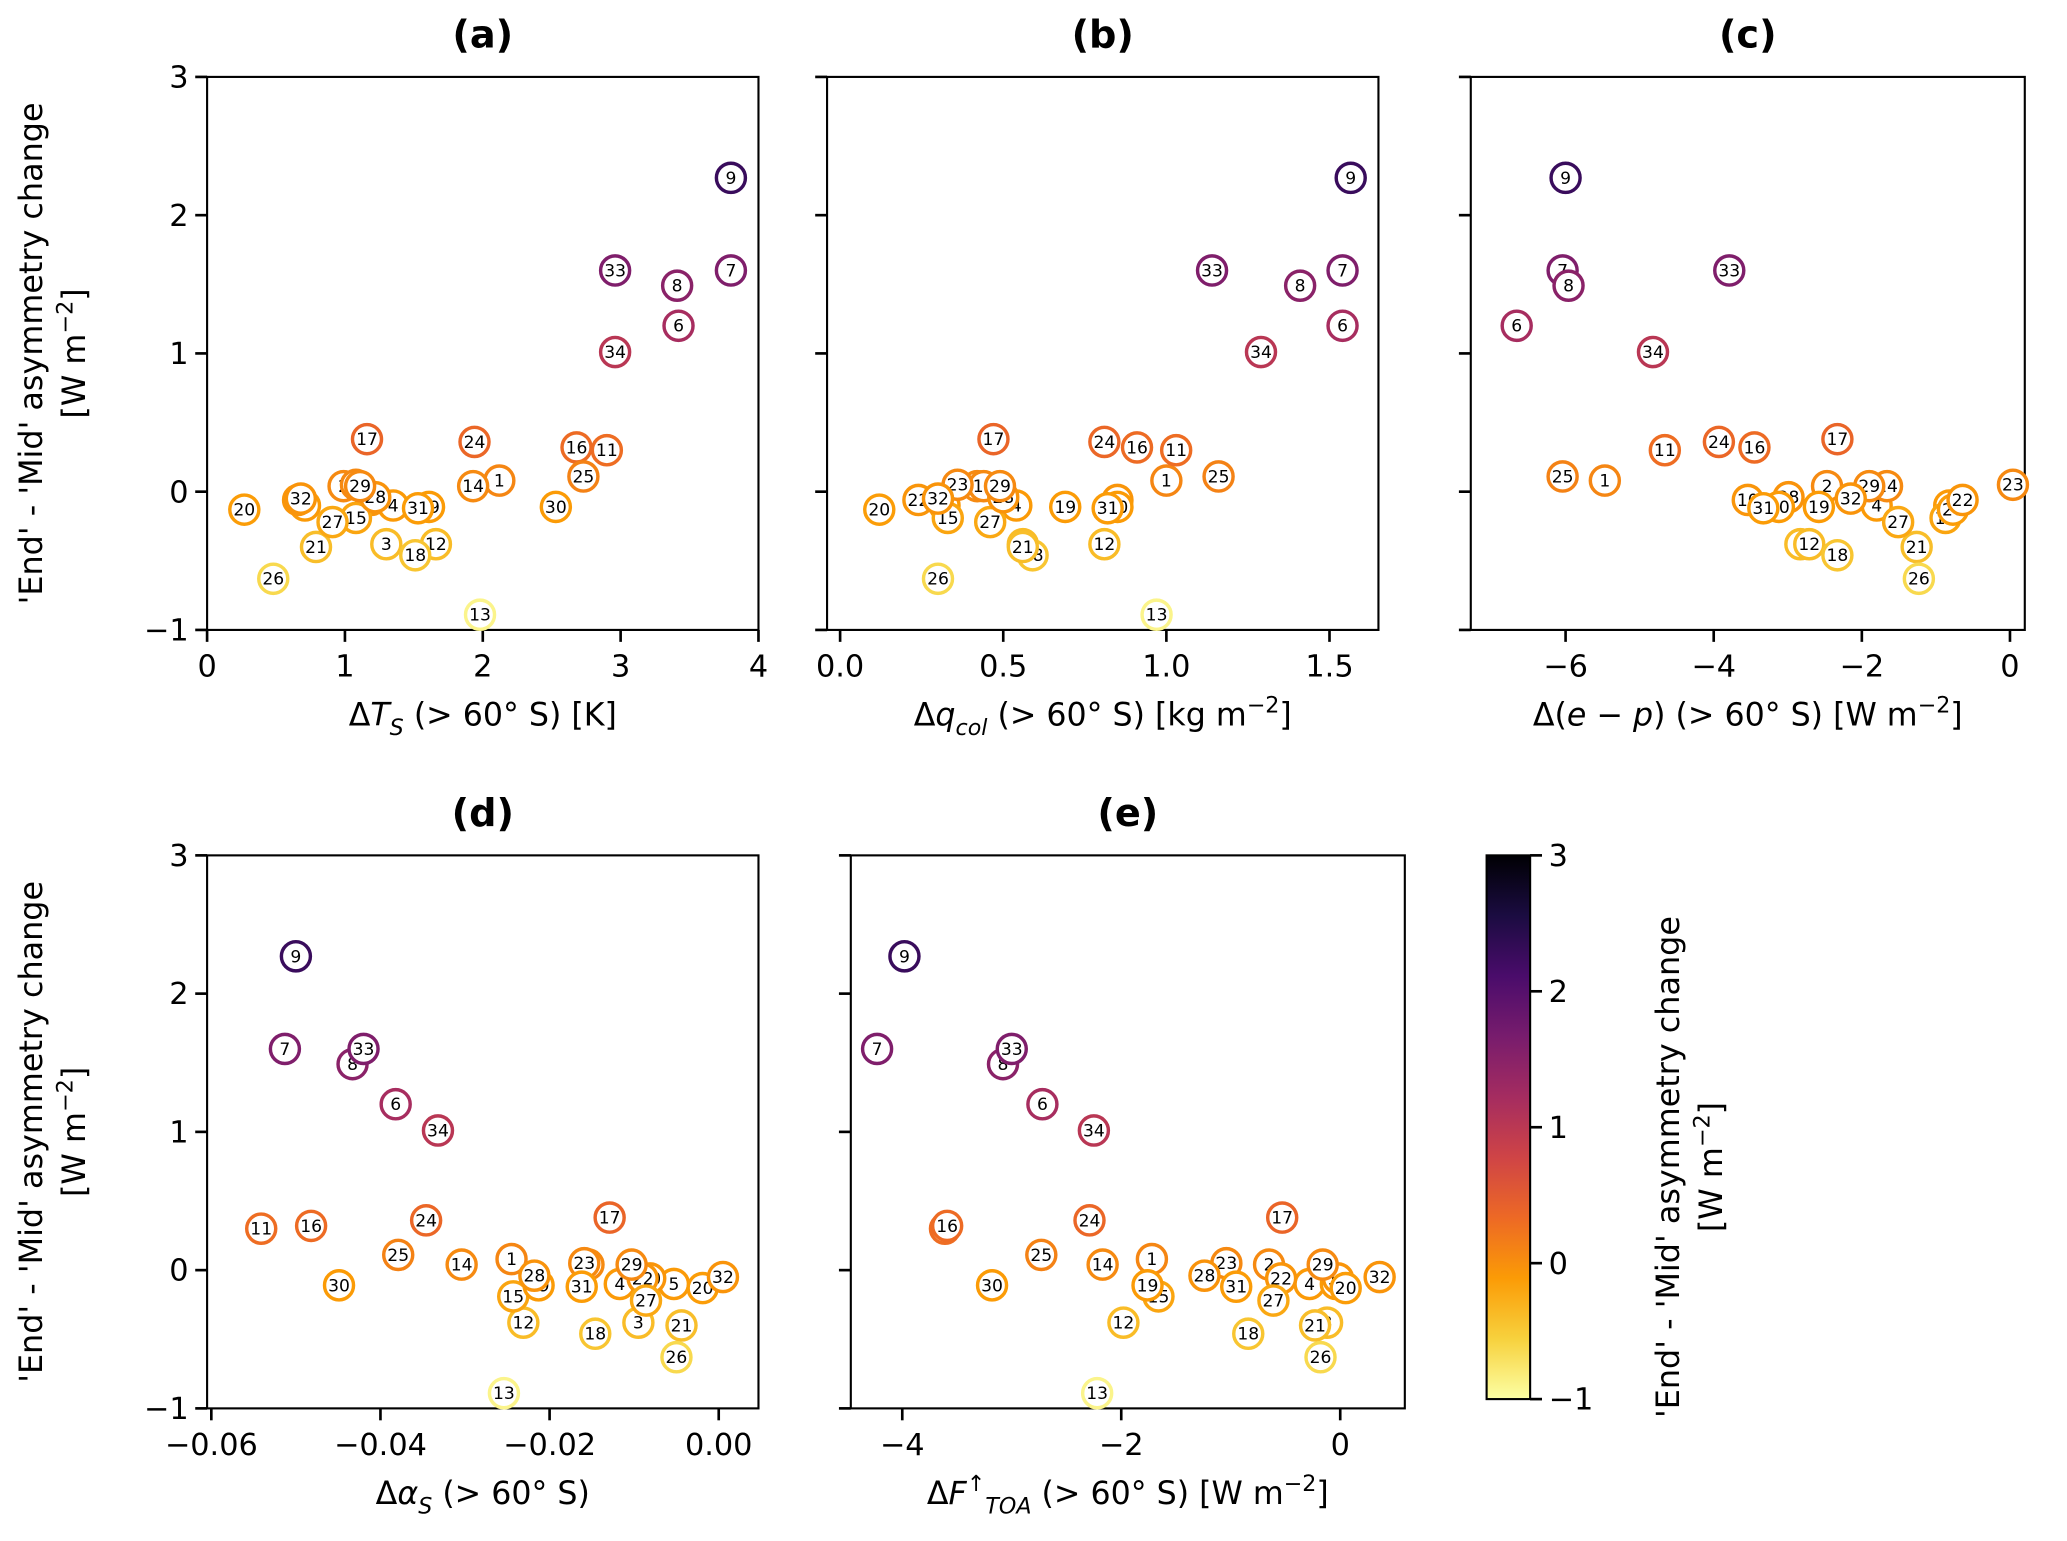  I want to click on point-label: 31, so click(1236, 1288).